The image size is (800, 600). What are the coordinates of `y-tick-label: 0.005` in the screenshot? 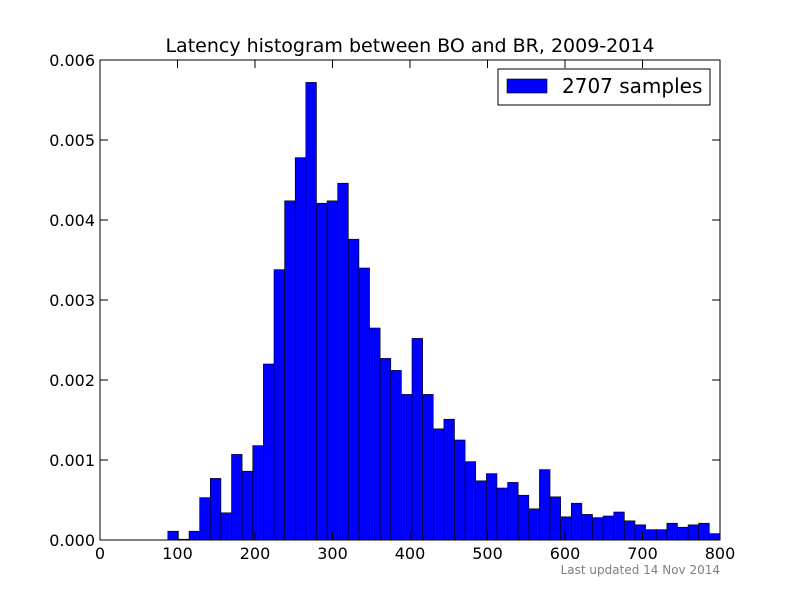 It's located at (72, 140).